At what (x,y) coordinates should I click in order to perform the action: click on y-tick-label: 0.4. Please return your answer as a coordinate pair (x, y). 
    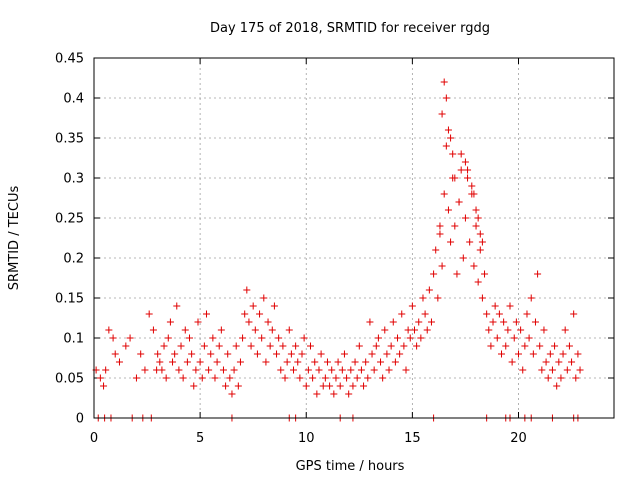
    Looking at the image, I should click on (73, 99).